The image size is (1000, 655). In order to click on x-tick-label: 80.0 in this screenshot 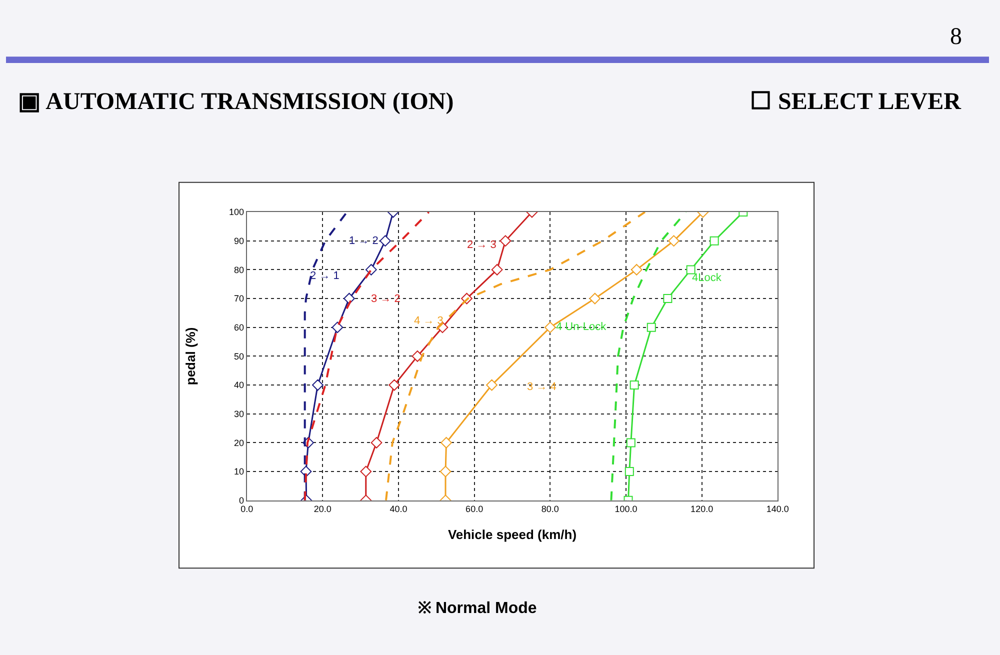, I will do `click(550, 509)`.